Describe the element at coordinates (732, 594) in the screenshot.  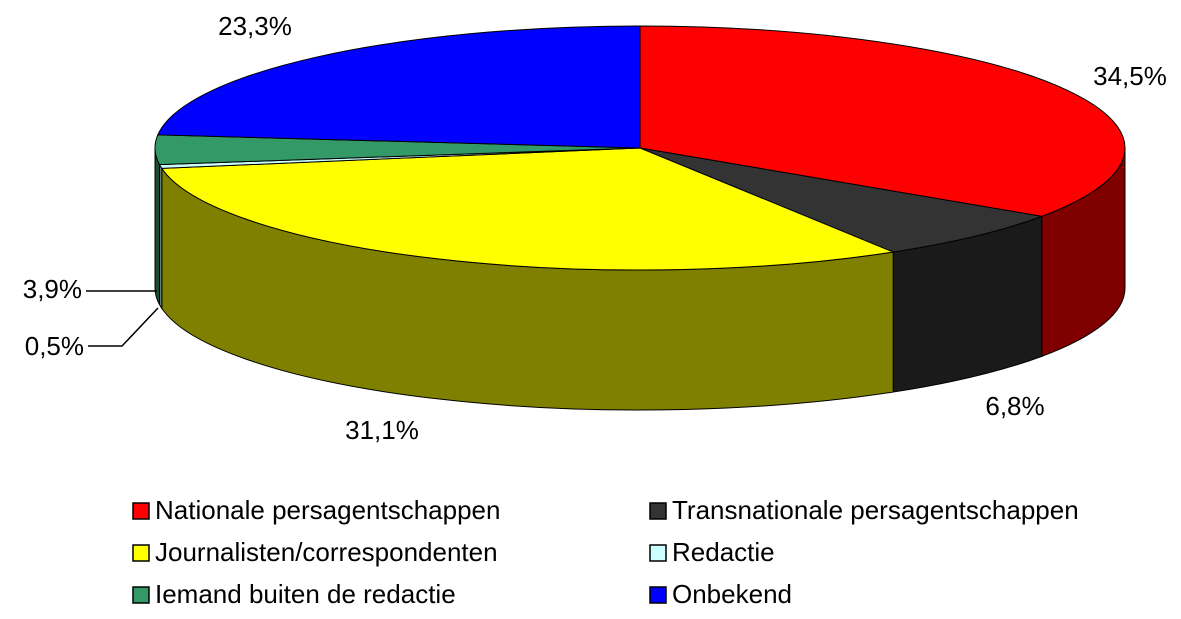
I see `legend-label: Onbekend` at that location.